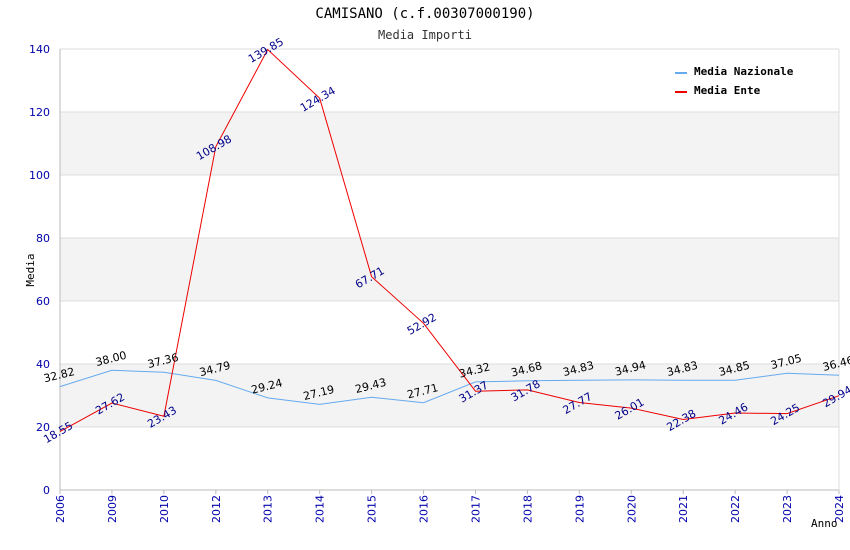  Describe the element at coordinates (216, 509) in the screenshot. I see `x-tick-label: 2012` at that location.